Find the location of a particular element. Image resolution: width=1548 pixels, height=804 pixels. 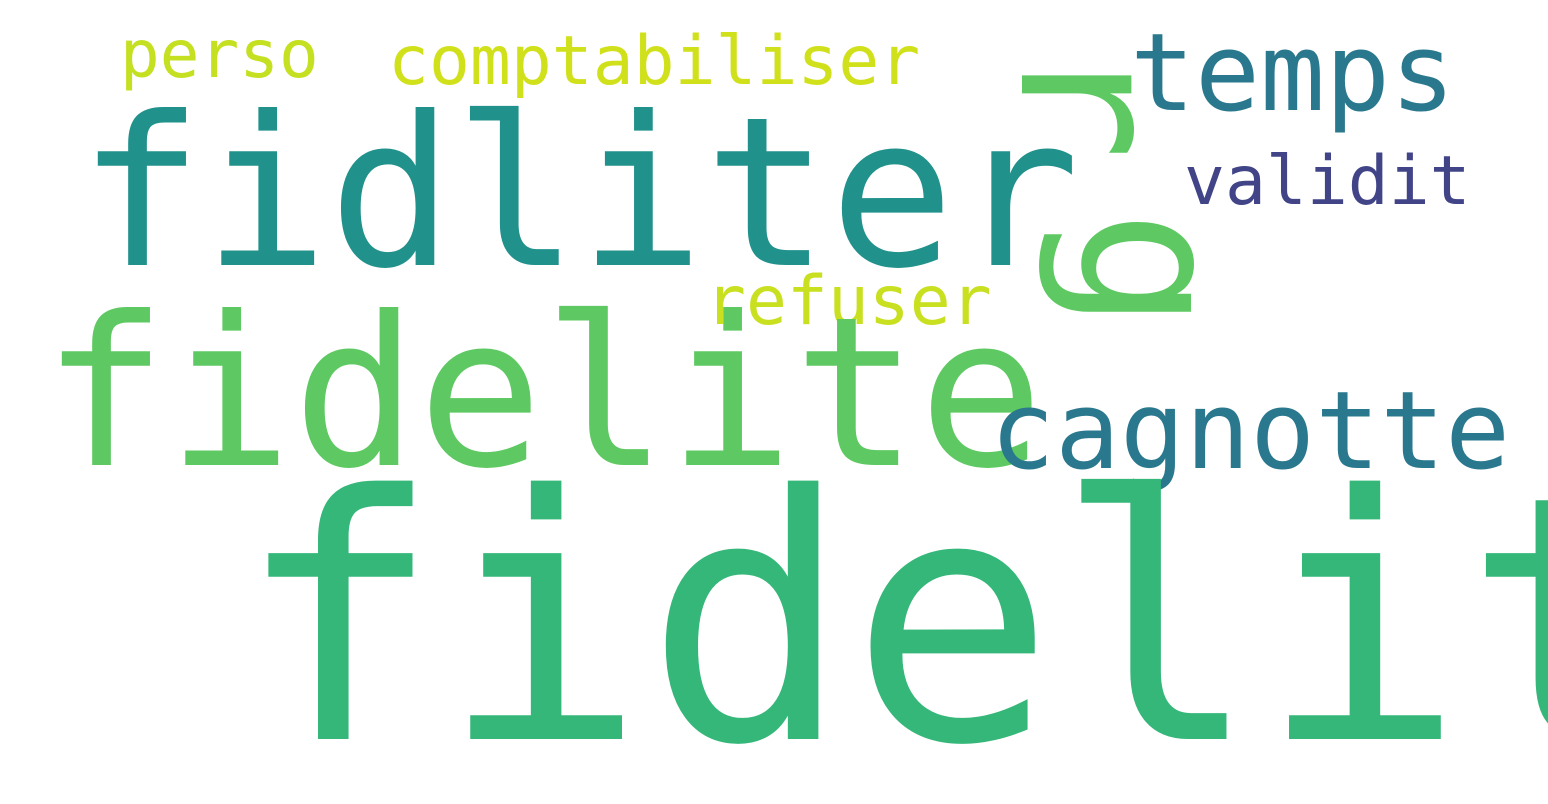

word-cagnotte: cagnotte is located at coordinates (1250, 431).